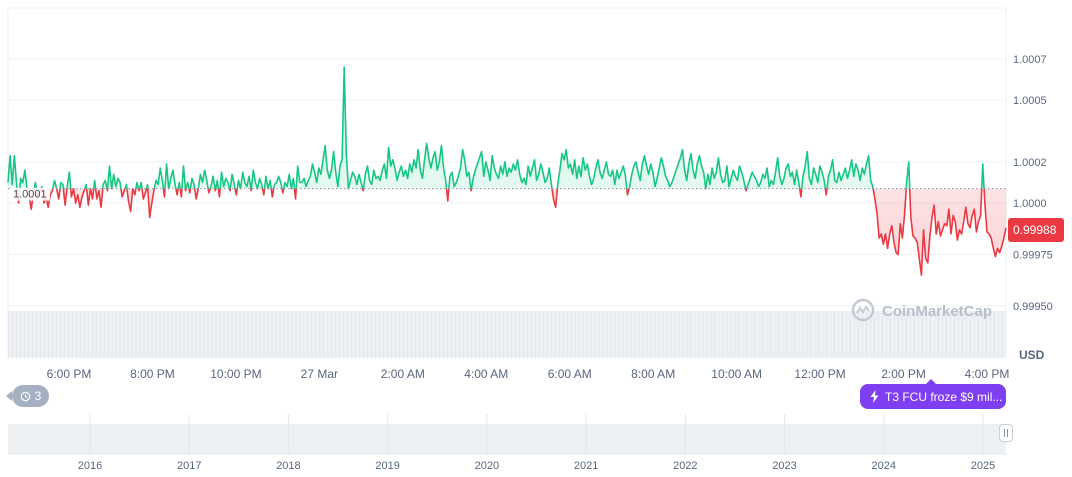  Describe the element at coordinates (1033, 256) in the screenshot. I see `y-tick-label: 0.99975` at that location.